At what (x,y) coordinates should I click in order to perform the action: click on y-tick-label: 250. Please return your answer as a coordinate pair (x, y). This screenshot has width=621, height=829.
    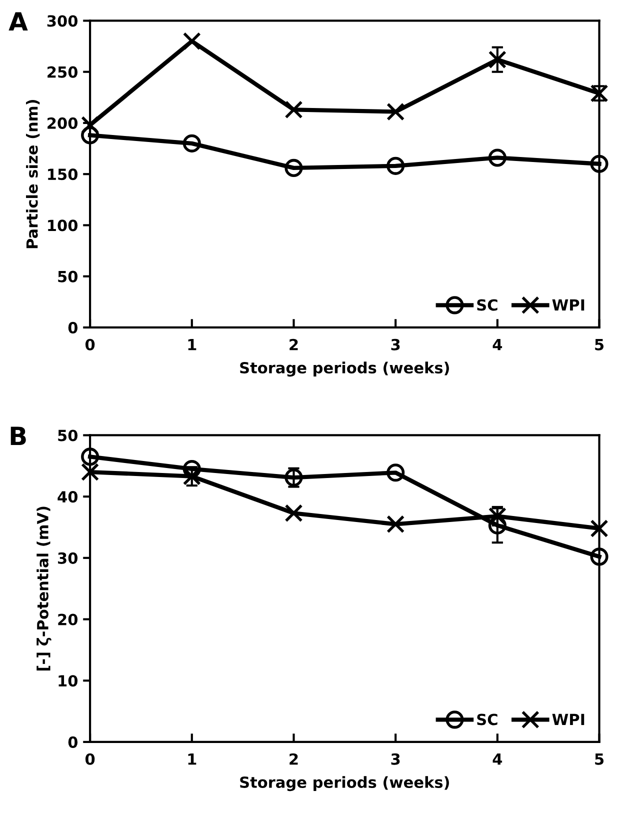
    Looking at the image, I should click on (63, 72).